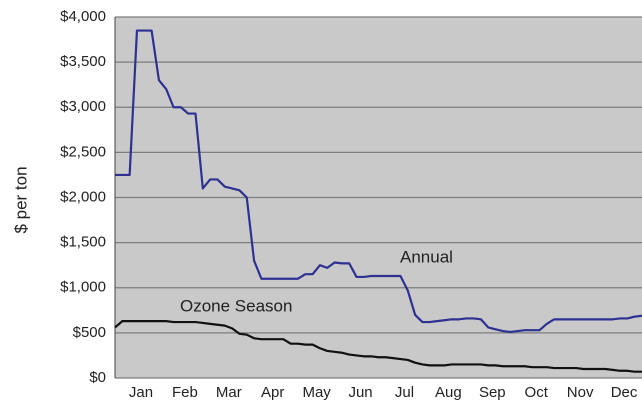 This screenshot has width=642, height=402. Describe the element at coordinates (229, 392) in the screenshot. I see `x-tick-label: Mar` at that location.